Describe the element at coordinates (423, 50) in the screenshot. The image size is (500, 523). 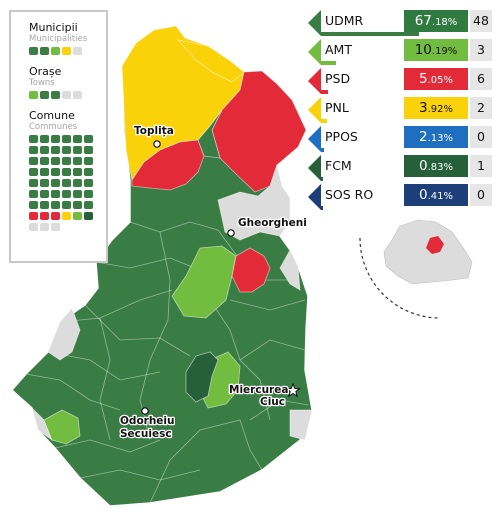
I see `percentage-integer: 10` at that location.